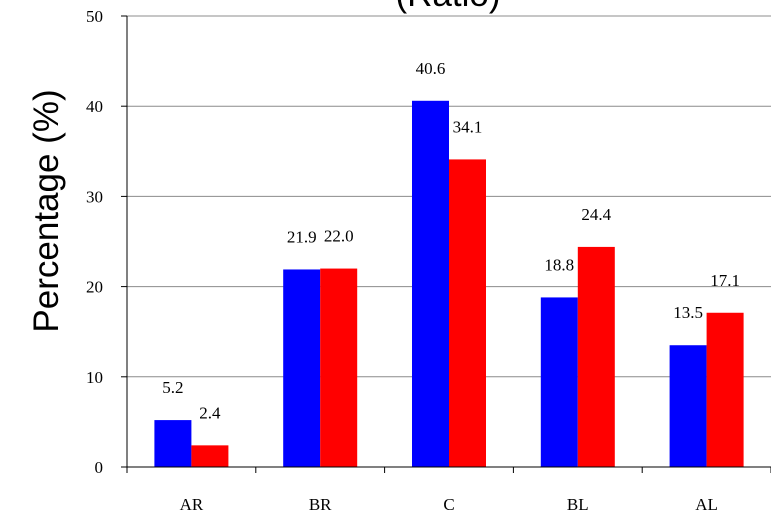 The height and width of the screenshot is (517, 771). Describe the element at coordinates (94, 287) in the screenshot. I see `y-tick-label: 20` at that location.